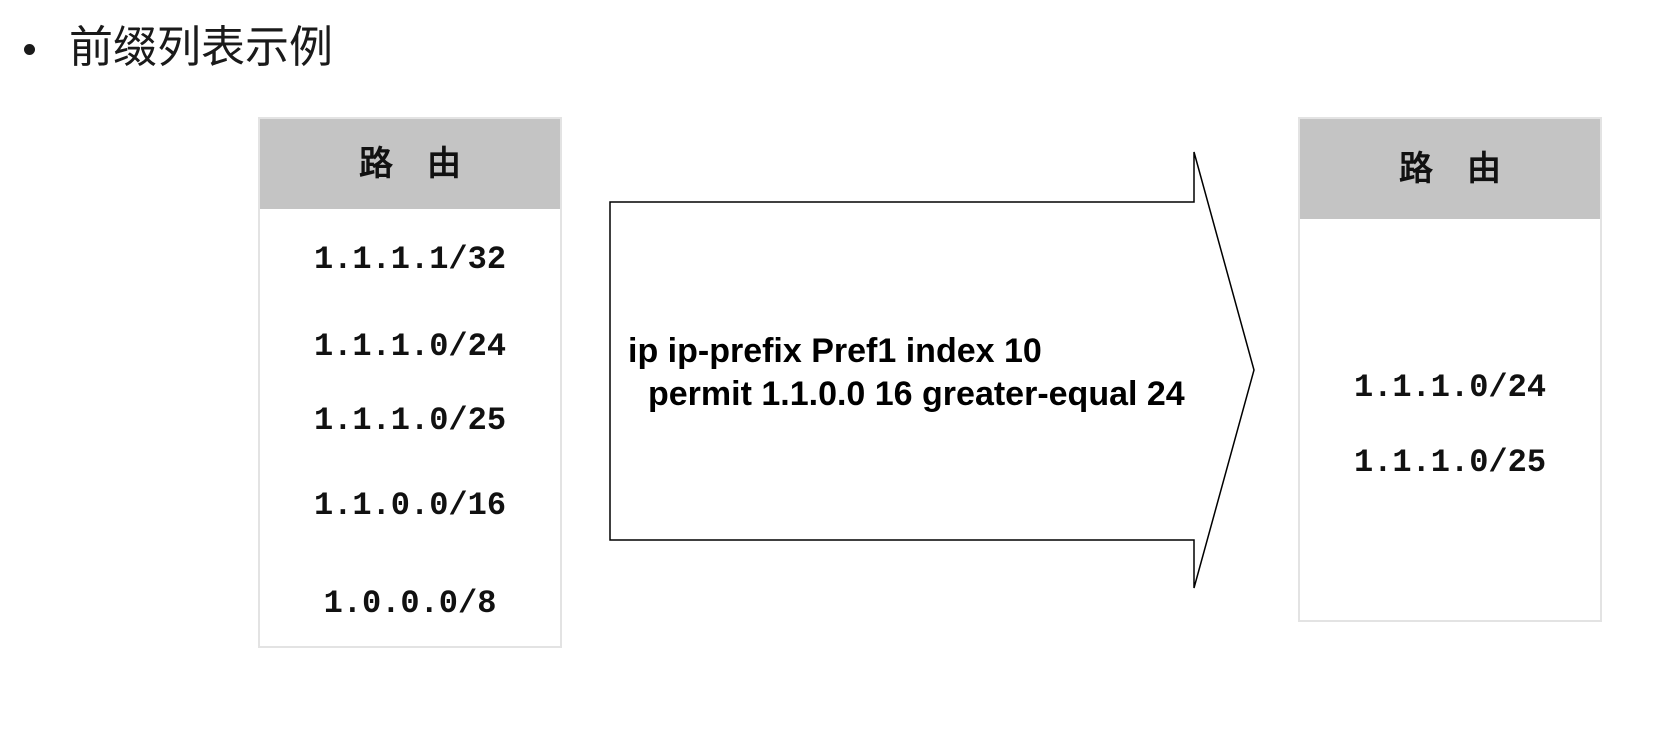 The image size is (1680, 731). What do you see at coordinates (916, 394) in the screenshot?
I see `prefix-list-command-line2: permit 1.1.0.0 16 greater-equal 24` at bounding box center [916, 394].